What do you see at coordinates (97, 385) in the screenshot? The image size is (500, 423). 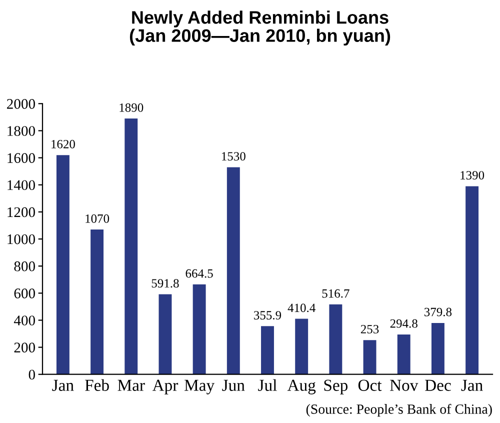 I see `x-tick-label: Feb` at bounding box center [97, 385].